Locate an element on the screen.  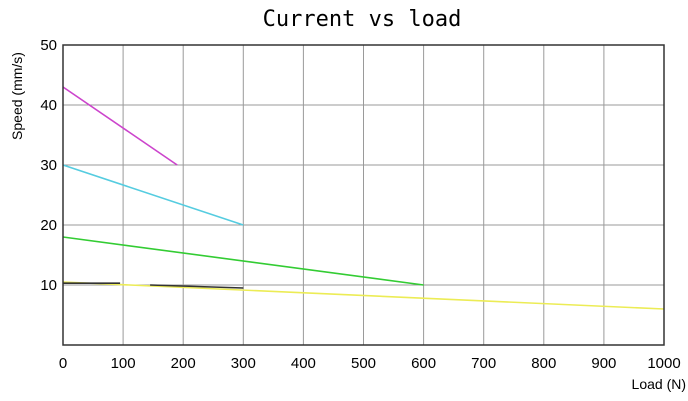
x-tick-label-1: 100 is located at coordinates (123, 363).